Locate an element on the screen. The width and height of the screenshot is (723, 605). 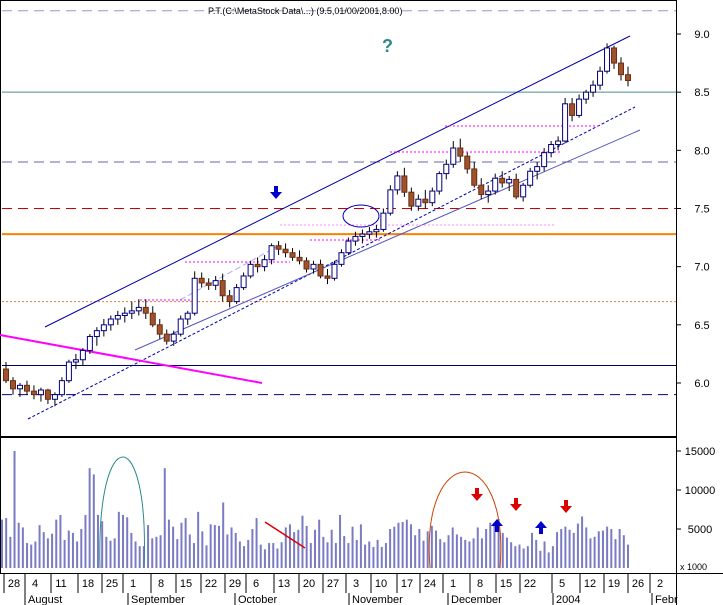
arrow-down-icon is located at coordinates (516, 504).